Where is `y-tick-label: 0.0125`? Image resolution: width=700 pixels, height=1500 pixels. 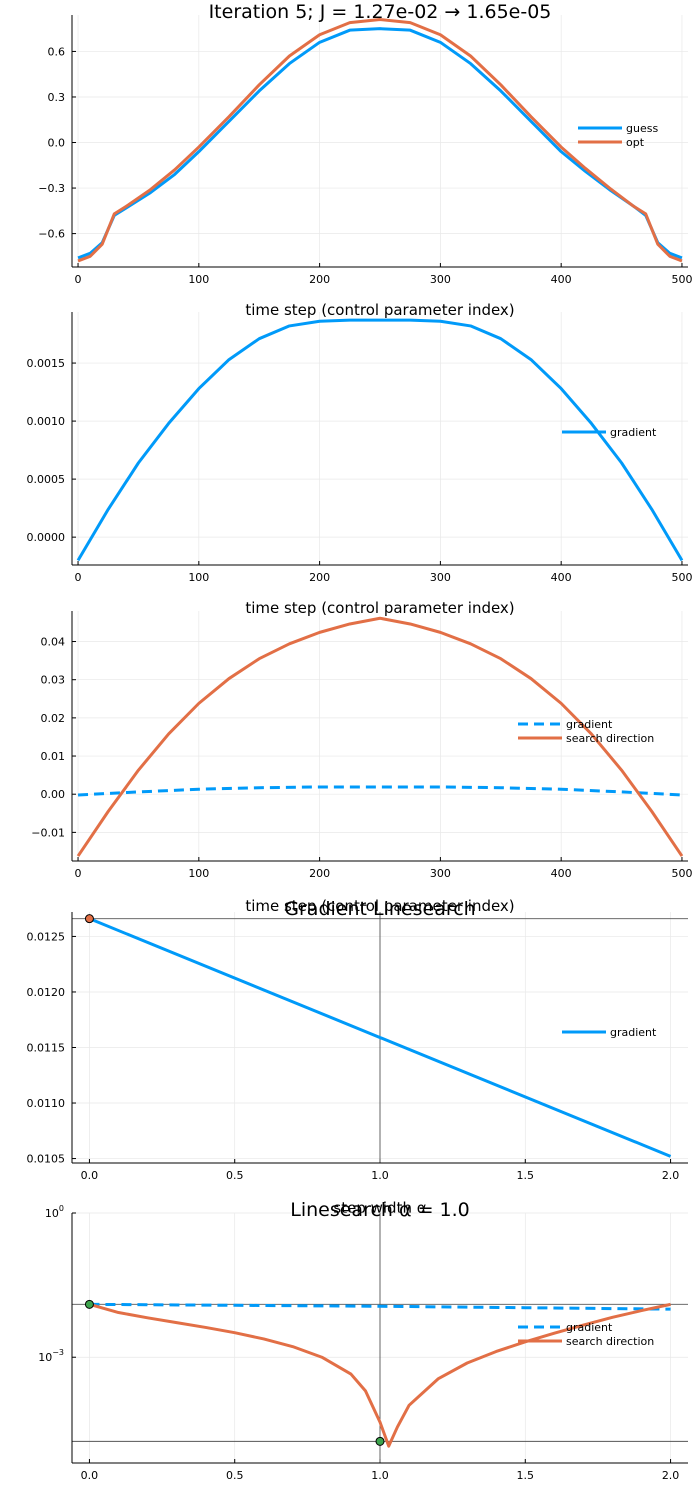 y-tick-label: 0.0125 is located at coordinates (46, 936).